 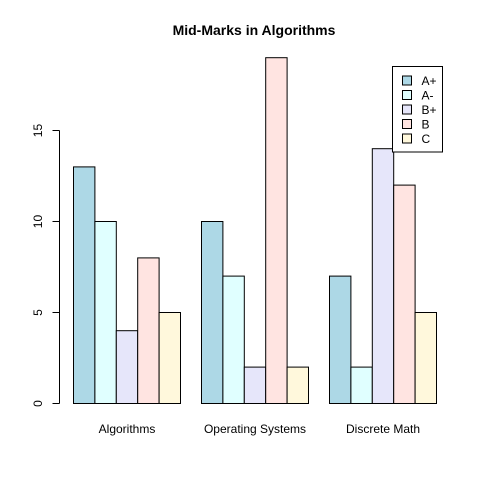 I want to click on legend-label: B+, so click(x=429, y=110).